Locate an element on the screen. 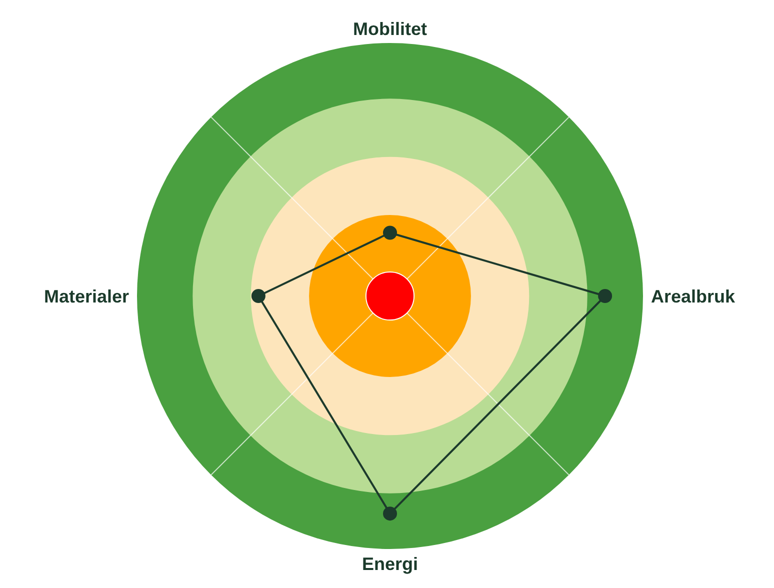 The image size is (774, 588). spoke-label: Energi is located at coordinates (390, 564).